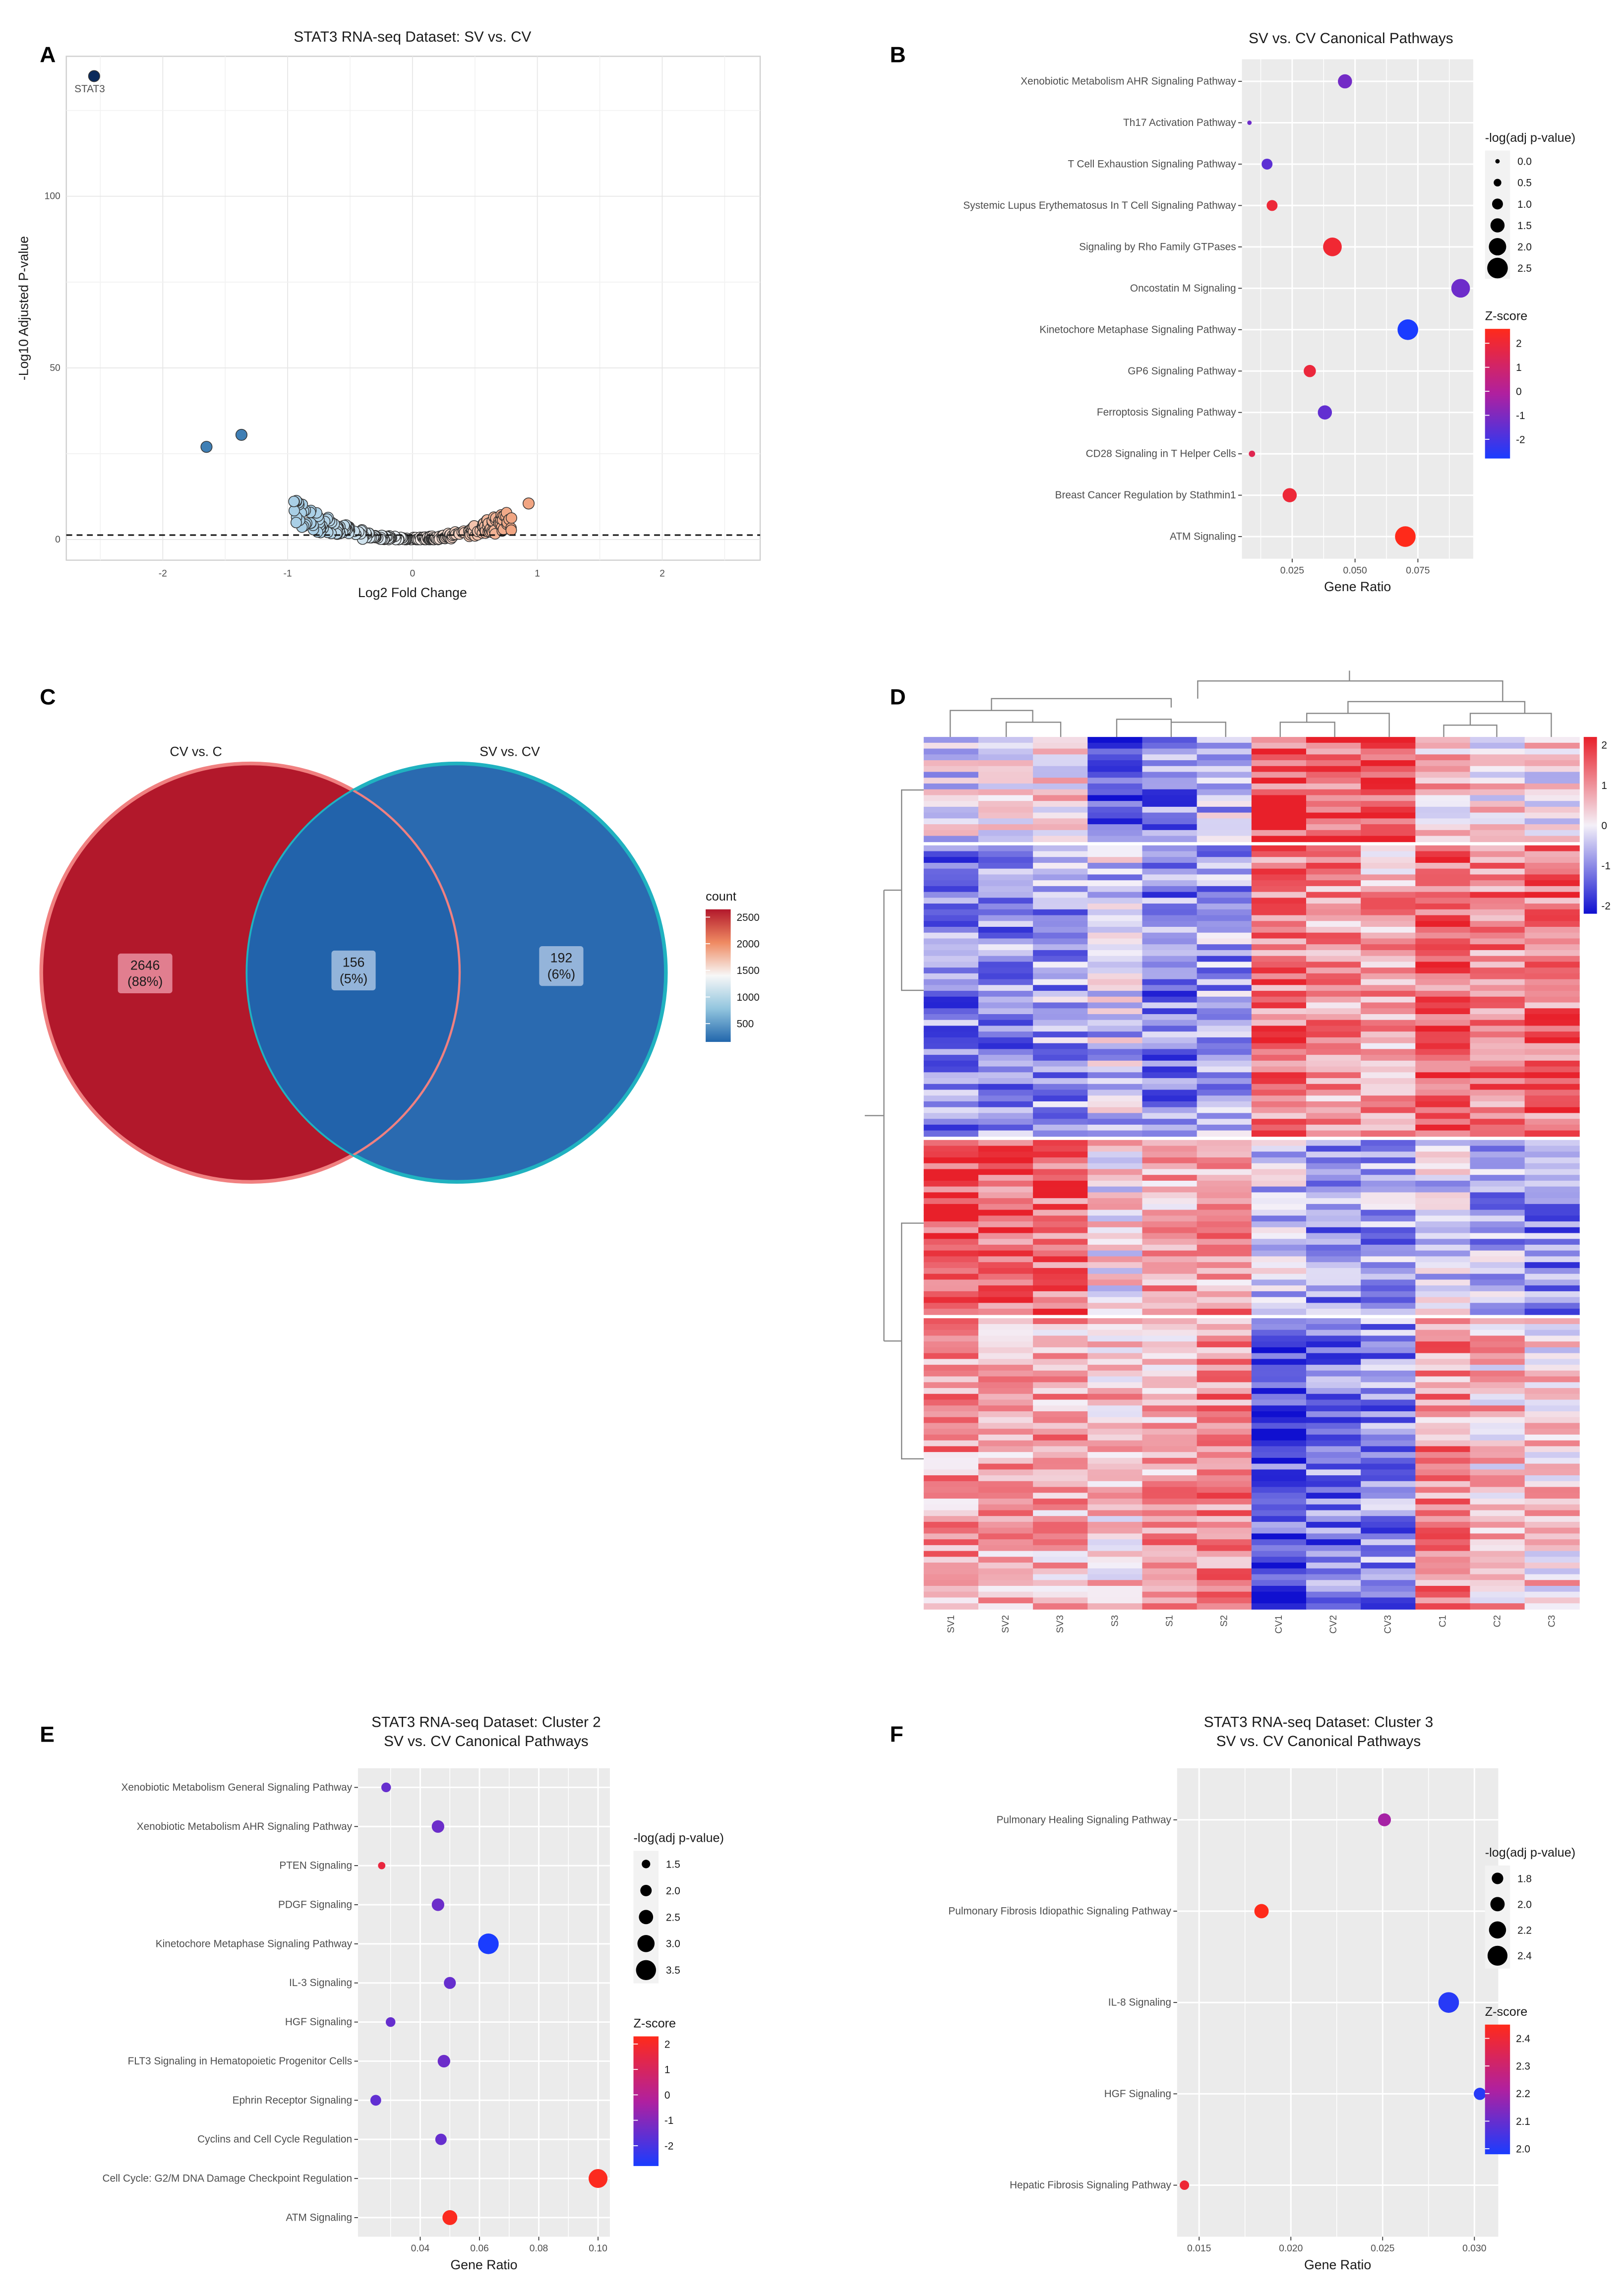 The width and height of the screenshot is (1622, 2296). What do you see at coordinates (1334, 1624) in the screenshot?
I see `column-label: CV2` at bounding box center [1334, 1624].